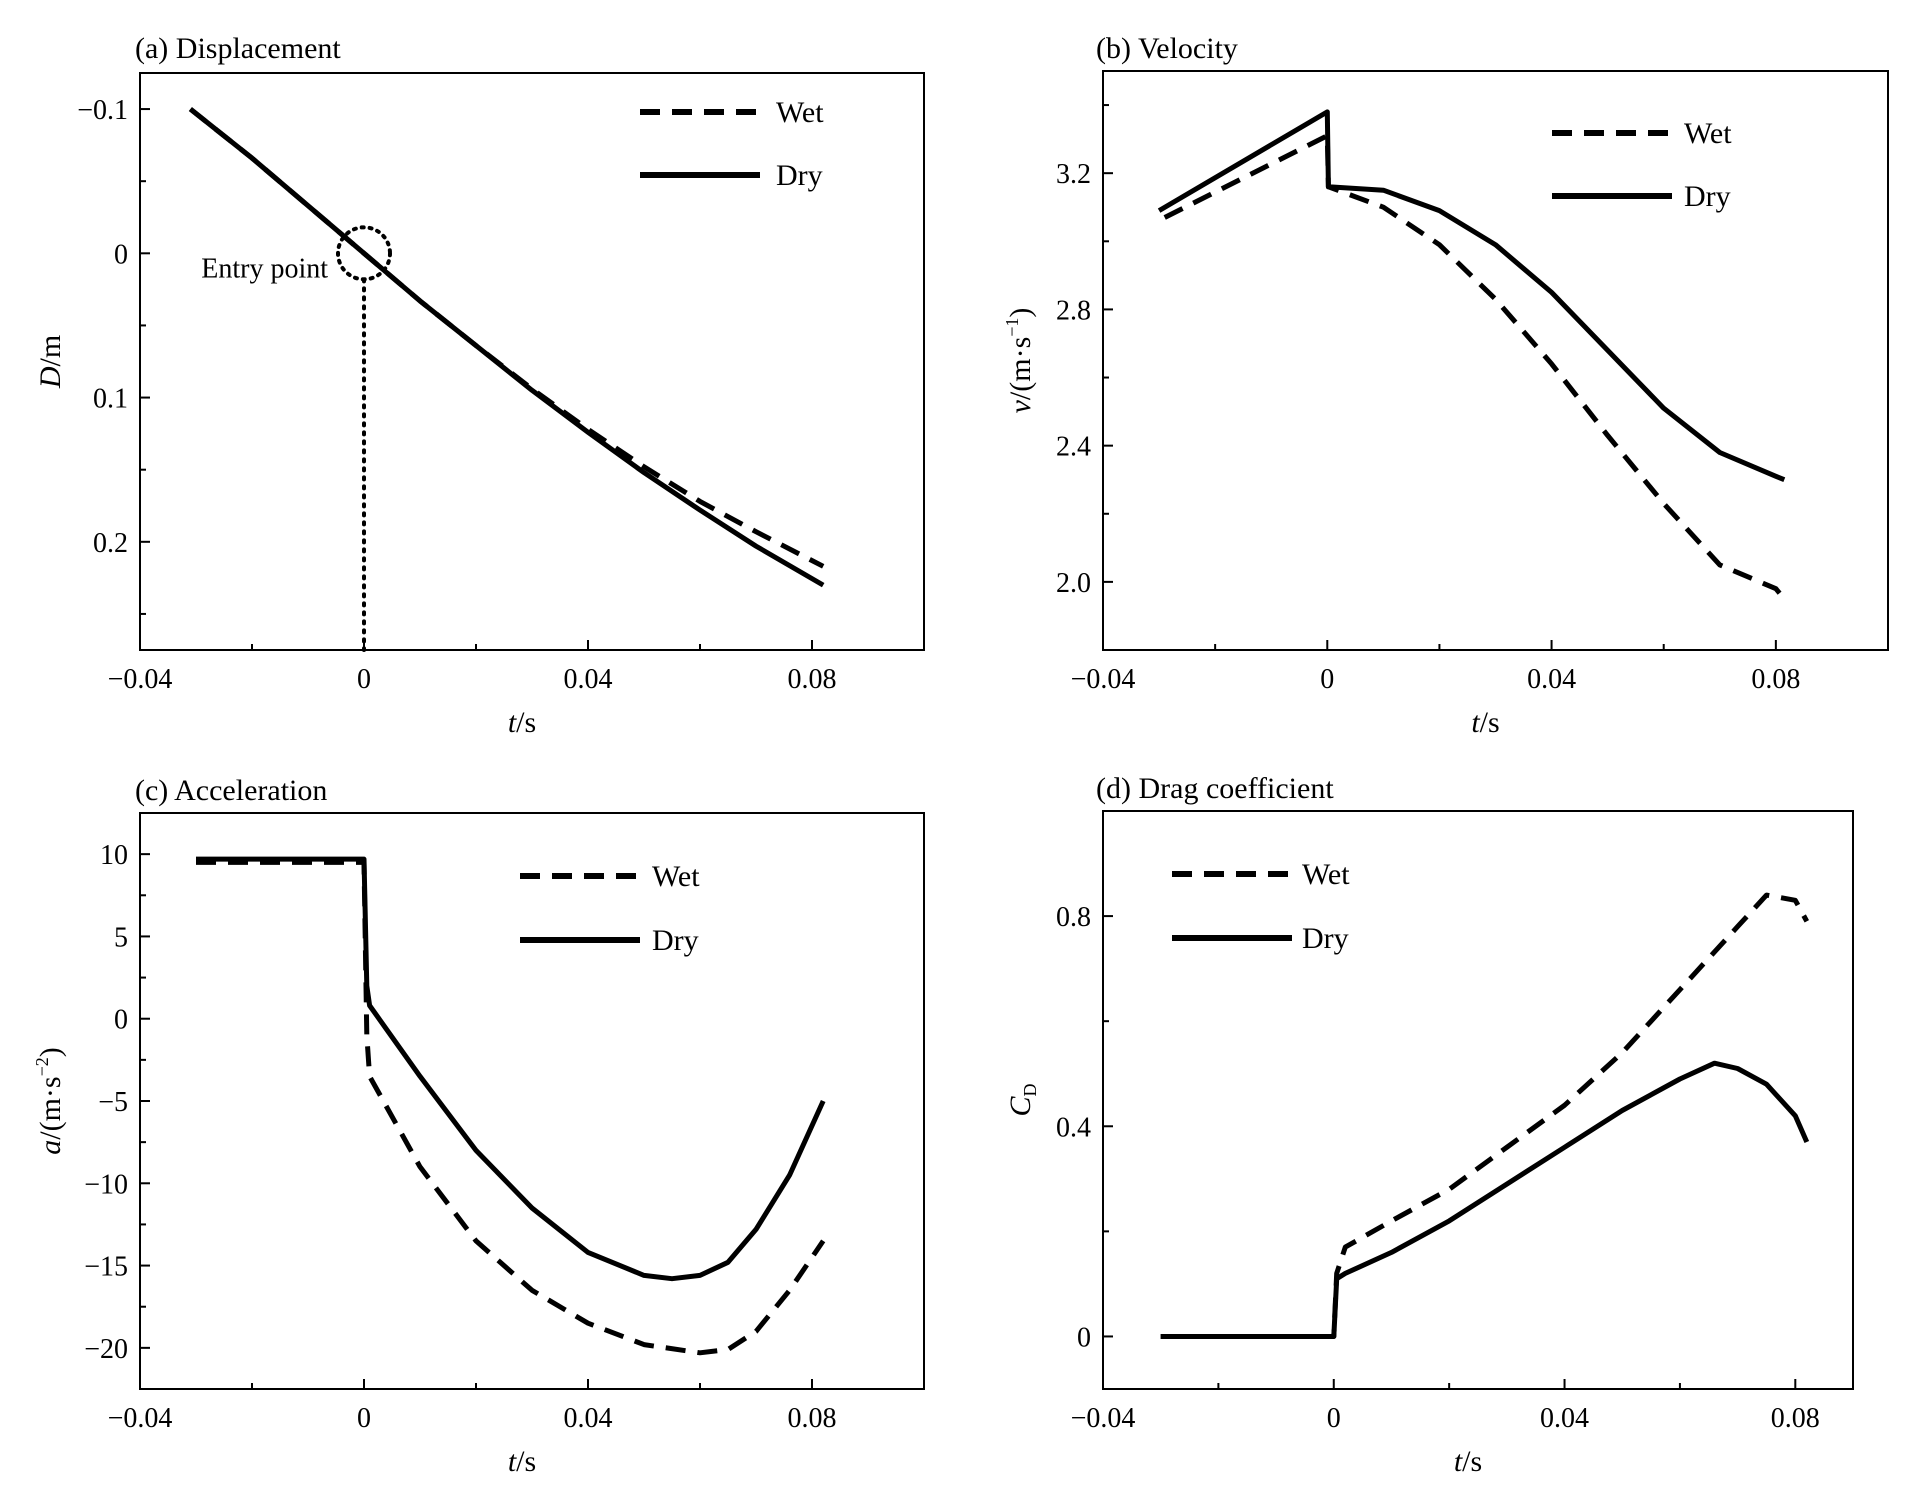 This screenshot has height=1494, width=1923. What do you see at coordinates (114, 855) in the screenshot?
I see `y-tick-label: 10` at bounding box center [114, 855].